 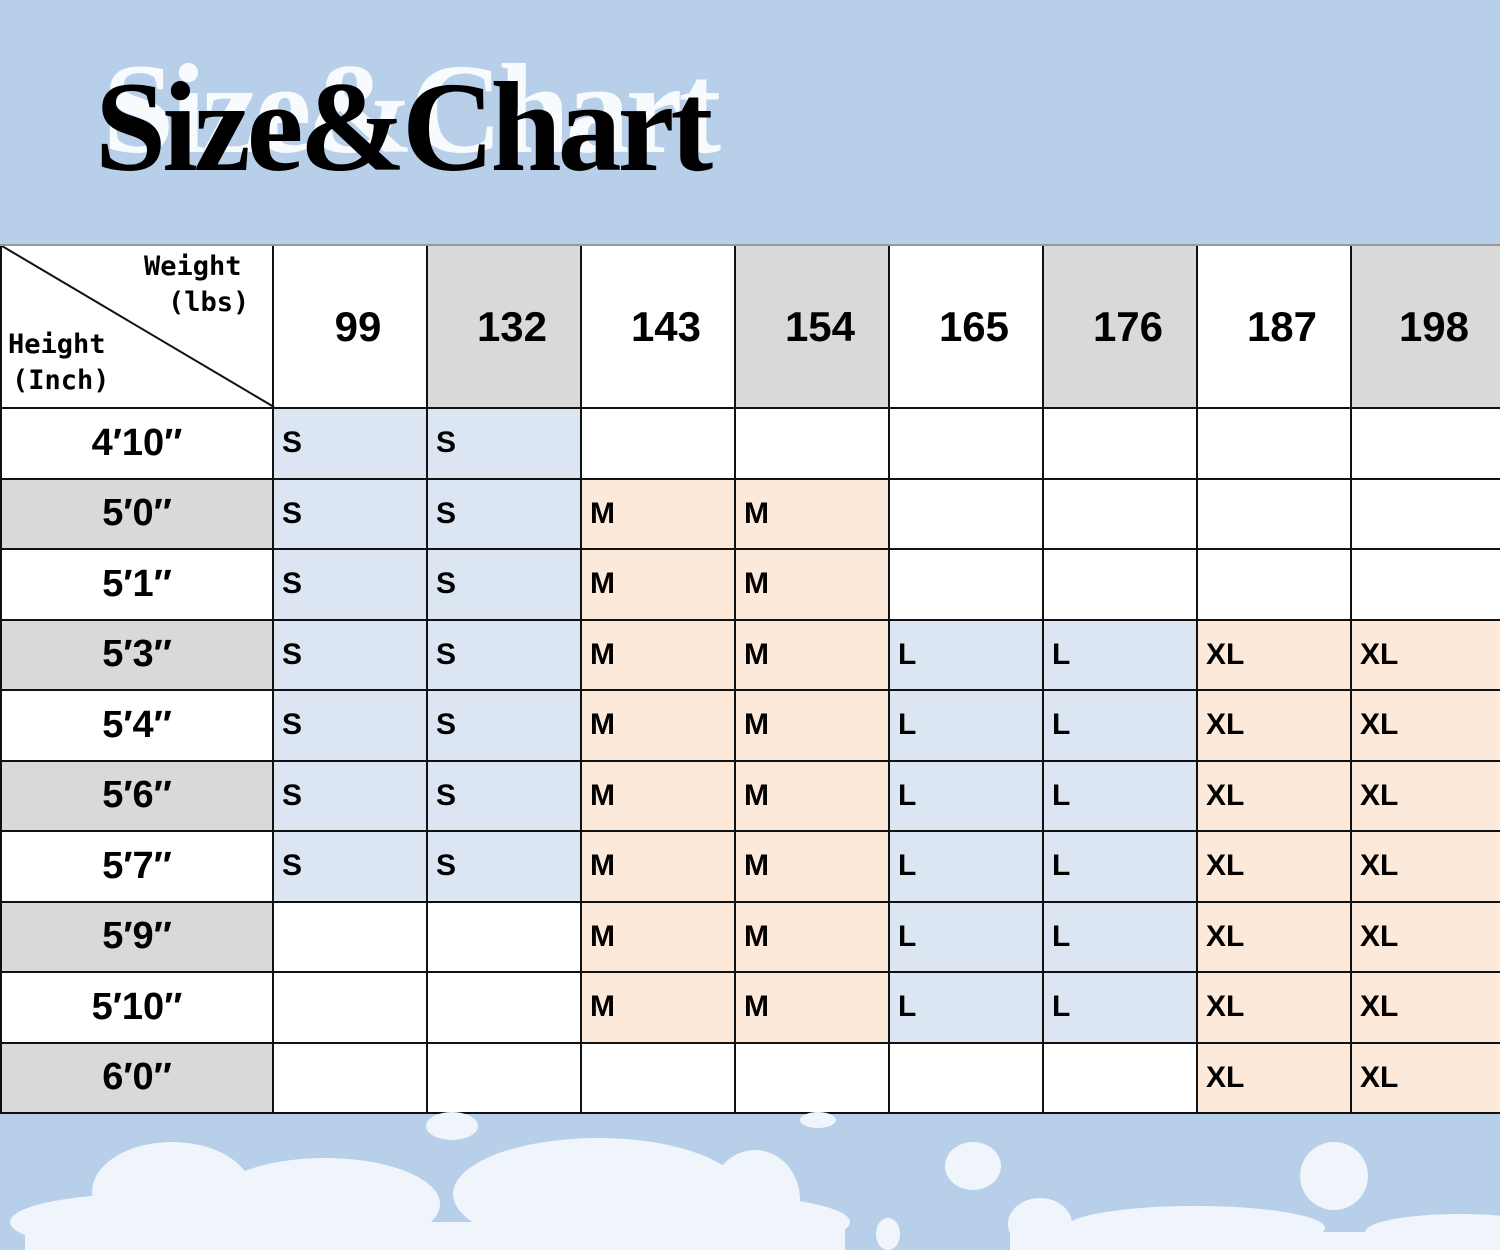 I want to click on height-label: 5′6″, so click(x=137, y=796).